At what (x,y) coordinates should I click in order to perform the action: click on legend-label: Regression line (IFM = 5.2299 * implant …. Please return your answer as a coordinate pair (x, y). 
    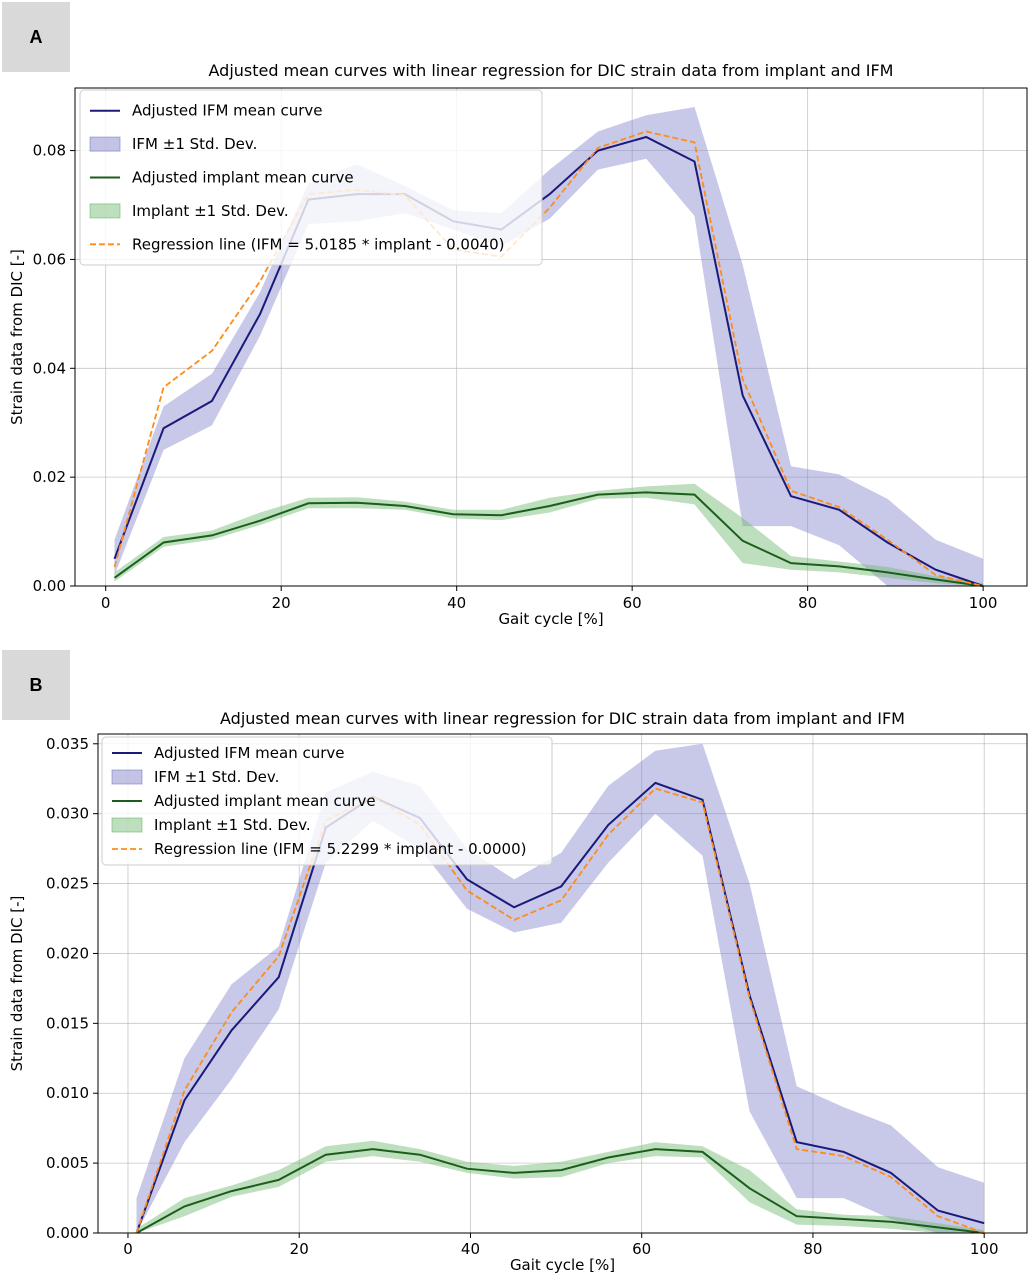
    Looking at the image, I should click on (340, 849).